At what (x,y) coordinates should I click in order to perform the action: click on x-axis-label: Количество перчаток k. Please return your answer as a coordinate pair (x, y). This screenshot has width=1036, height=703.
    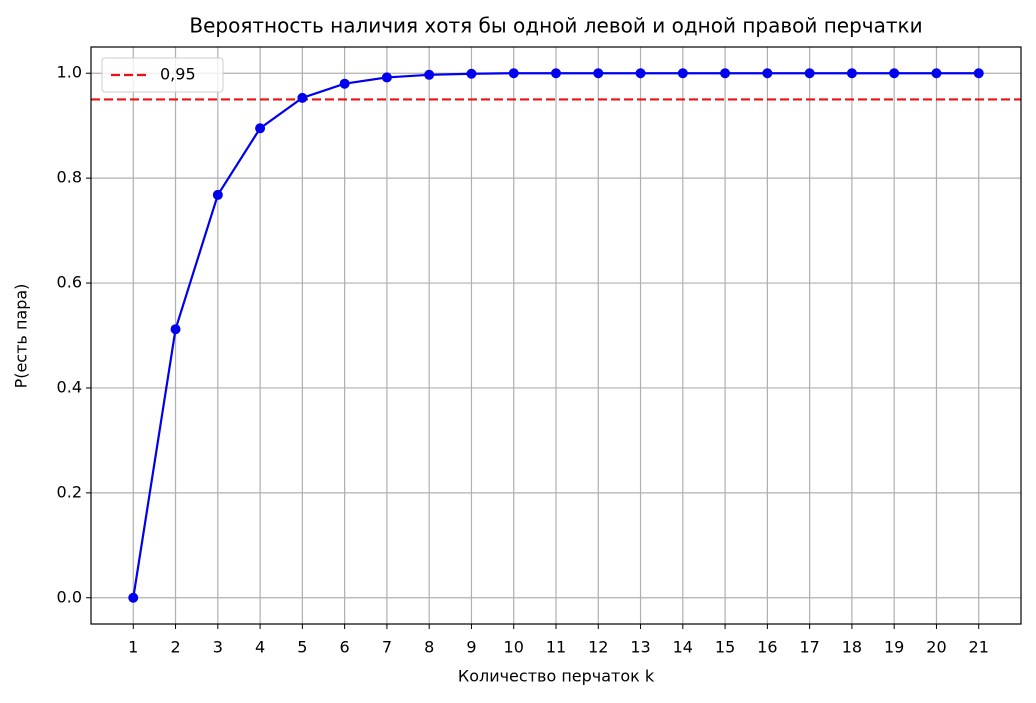
    Looking at the image, I should click on (556, 676).